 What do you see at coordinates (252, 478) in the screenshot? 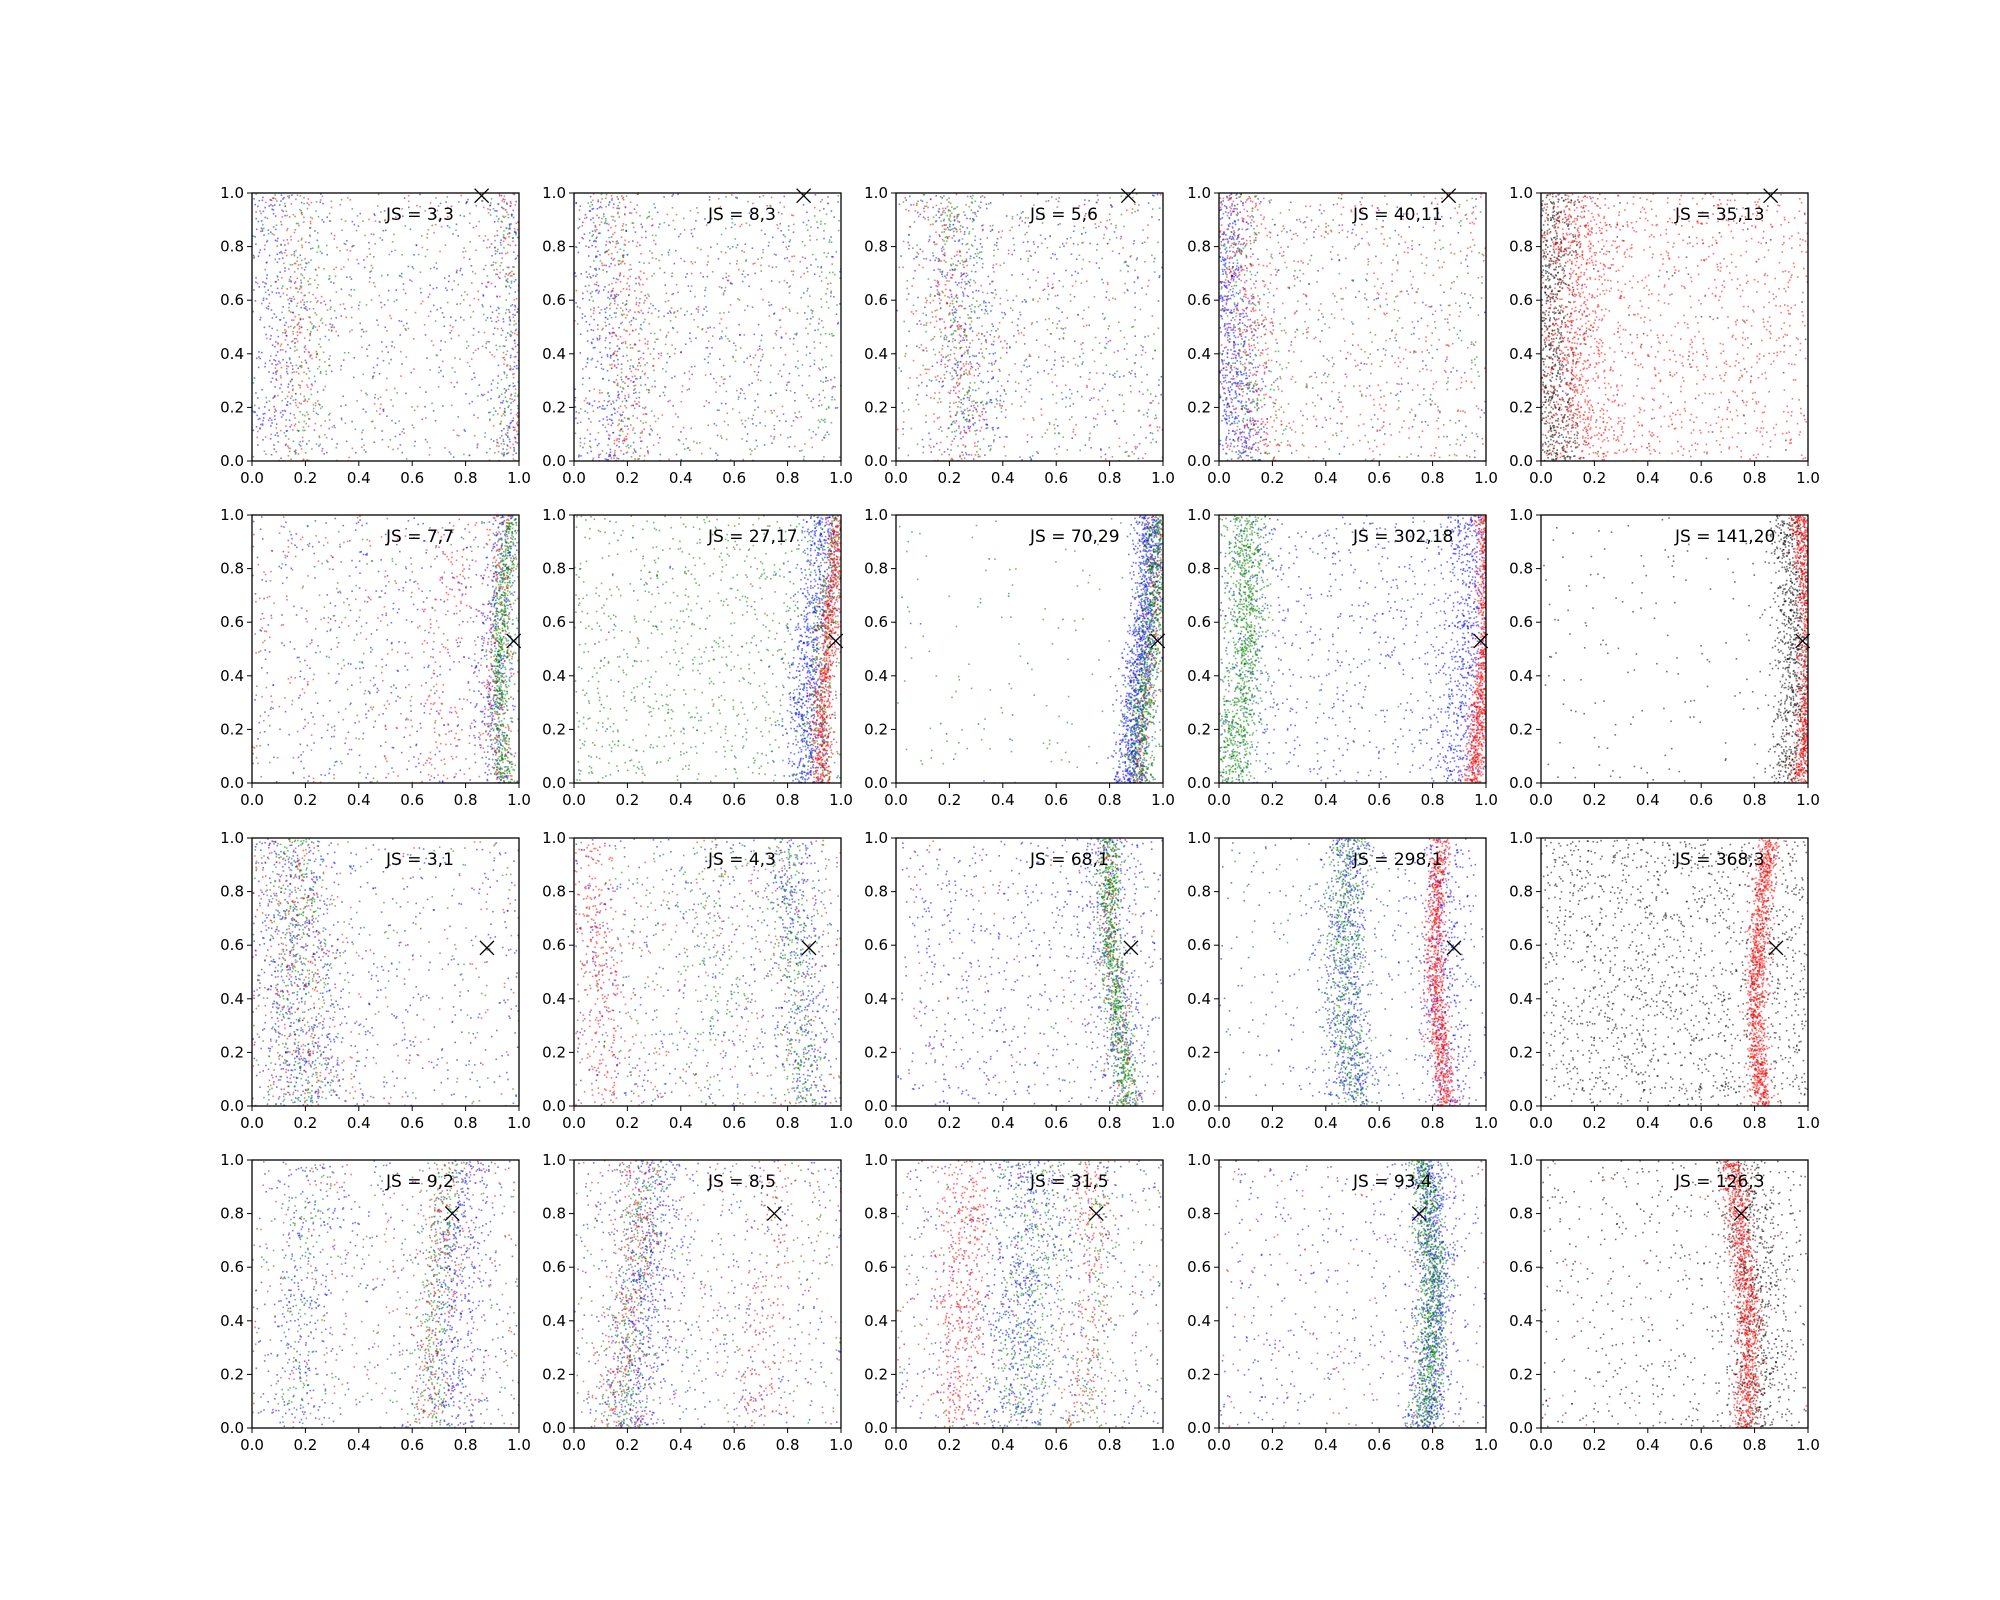
I see `x-tick-label: 0.0` at bounding box center [252, 478].